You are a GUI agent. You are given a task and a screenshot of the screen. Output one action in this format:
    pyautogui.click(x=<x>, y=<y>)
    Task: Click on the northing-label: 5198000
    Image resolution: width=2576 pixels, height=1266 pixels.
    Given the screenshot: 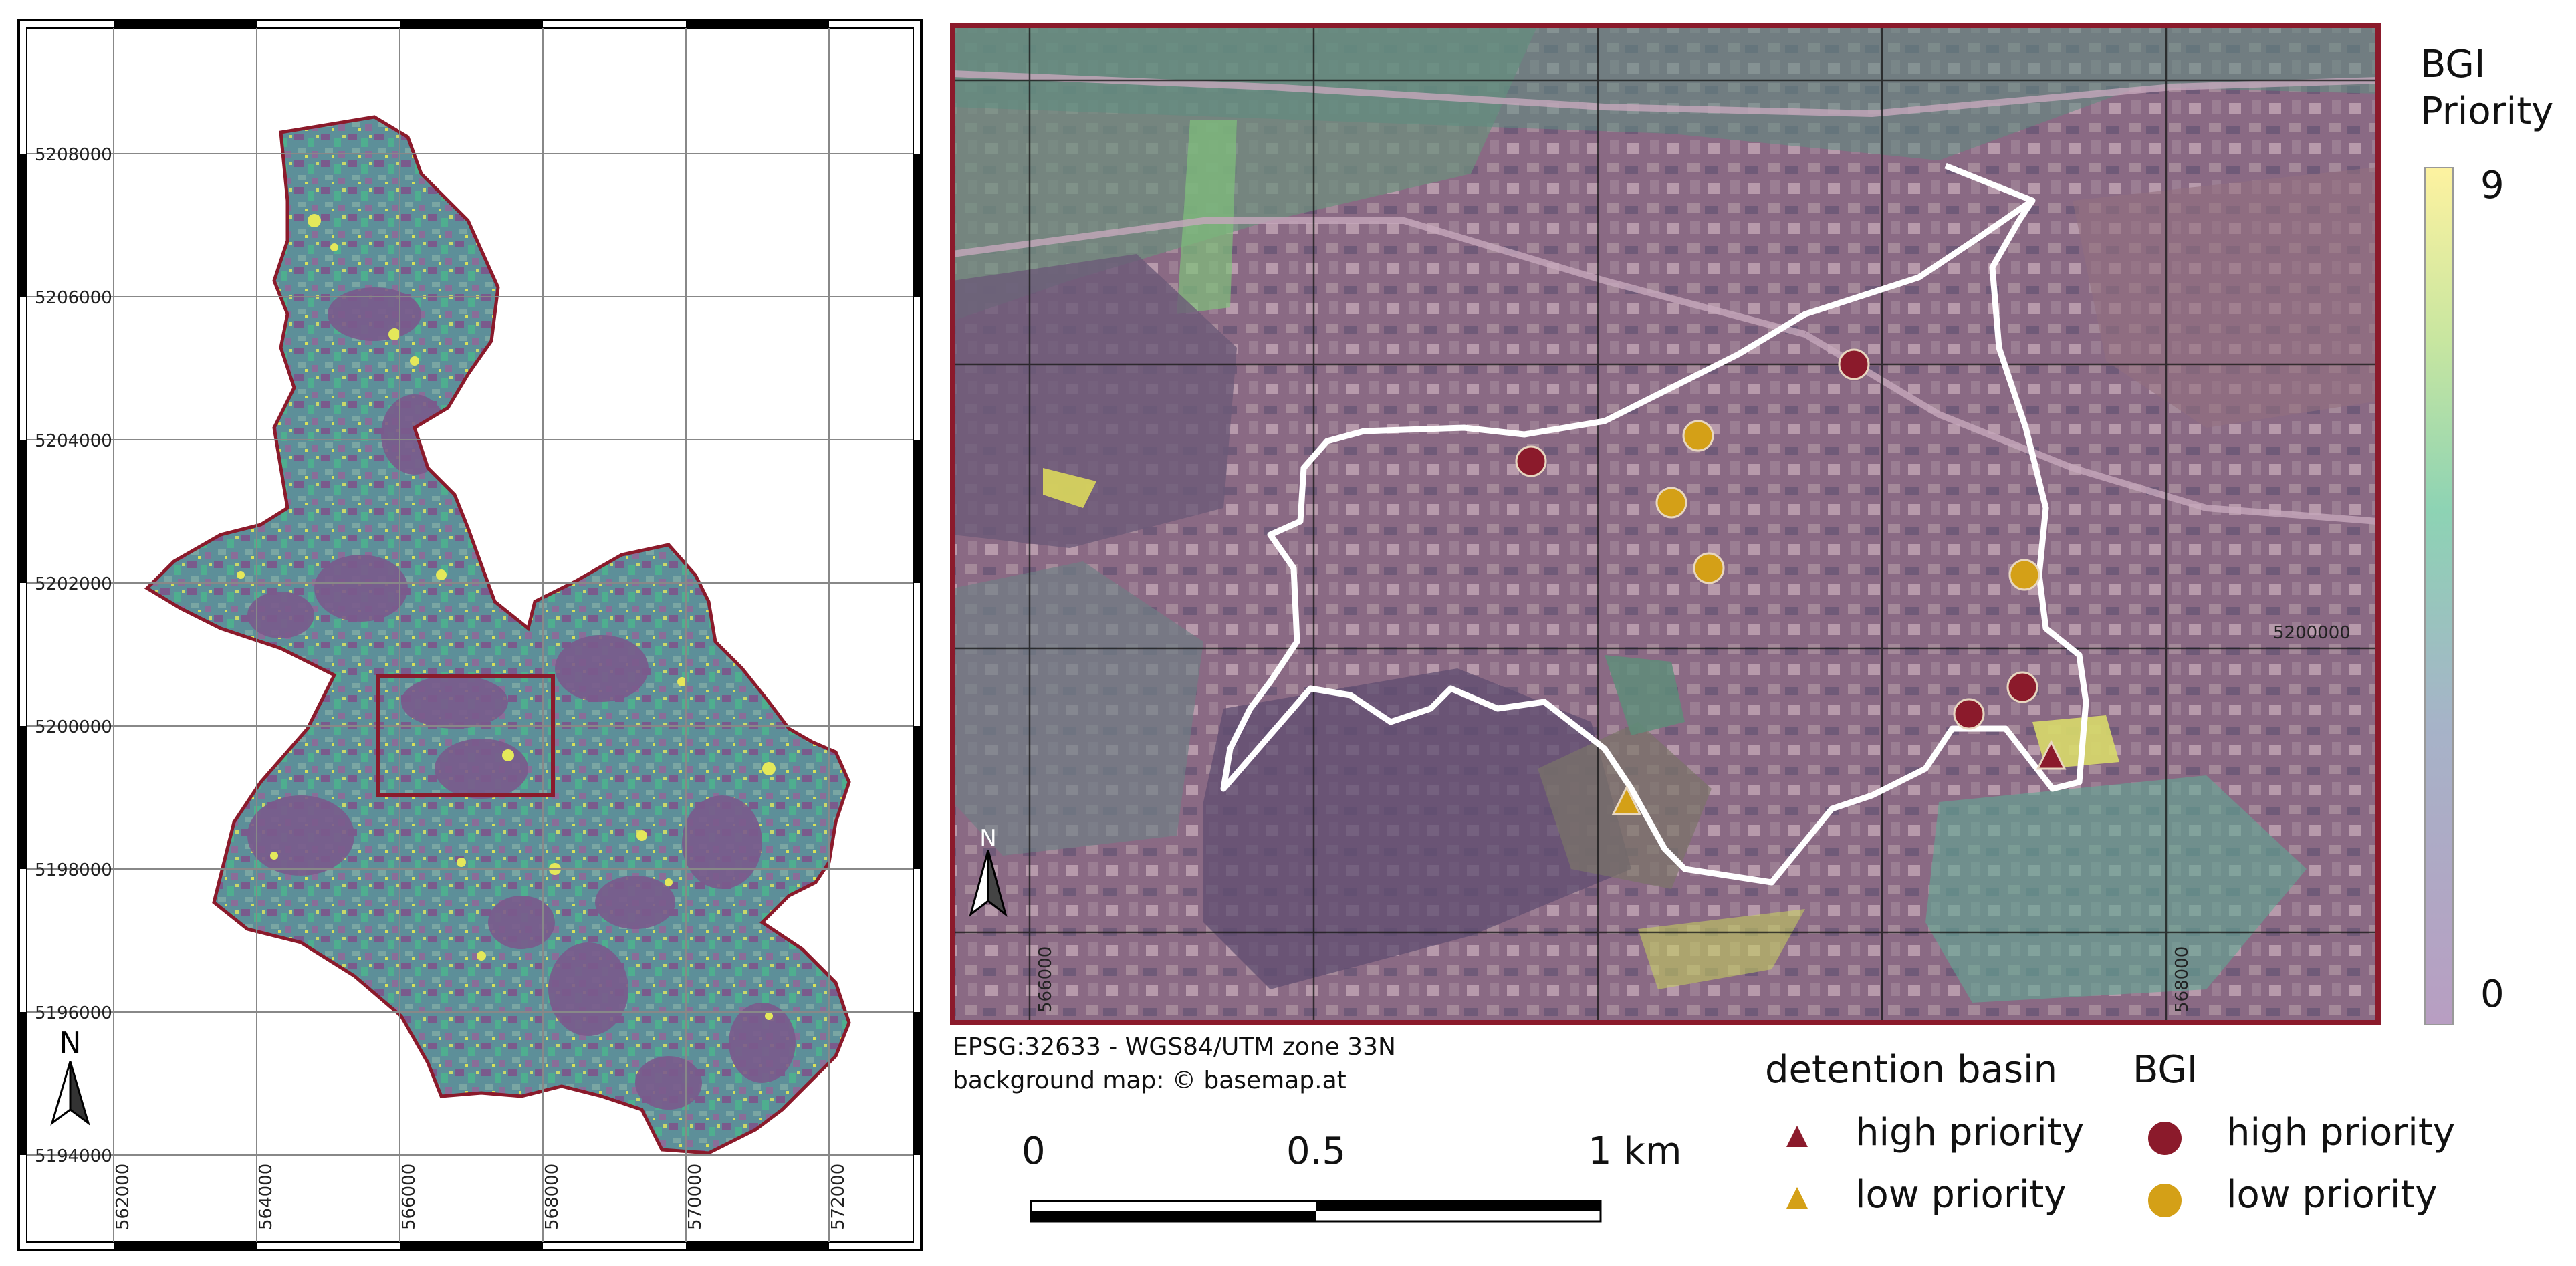 What is the action you would take?
    pyautogui.click(x=73, y=870)
    